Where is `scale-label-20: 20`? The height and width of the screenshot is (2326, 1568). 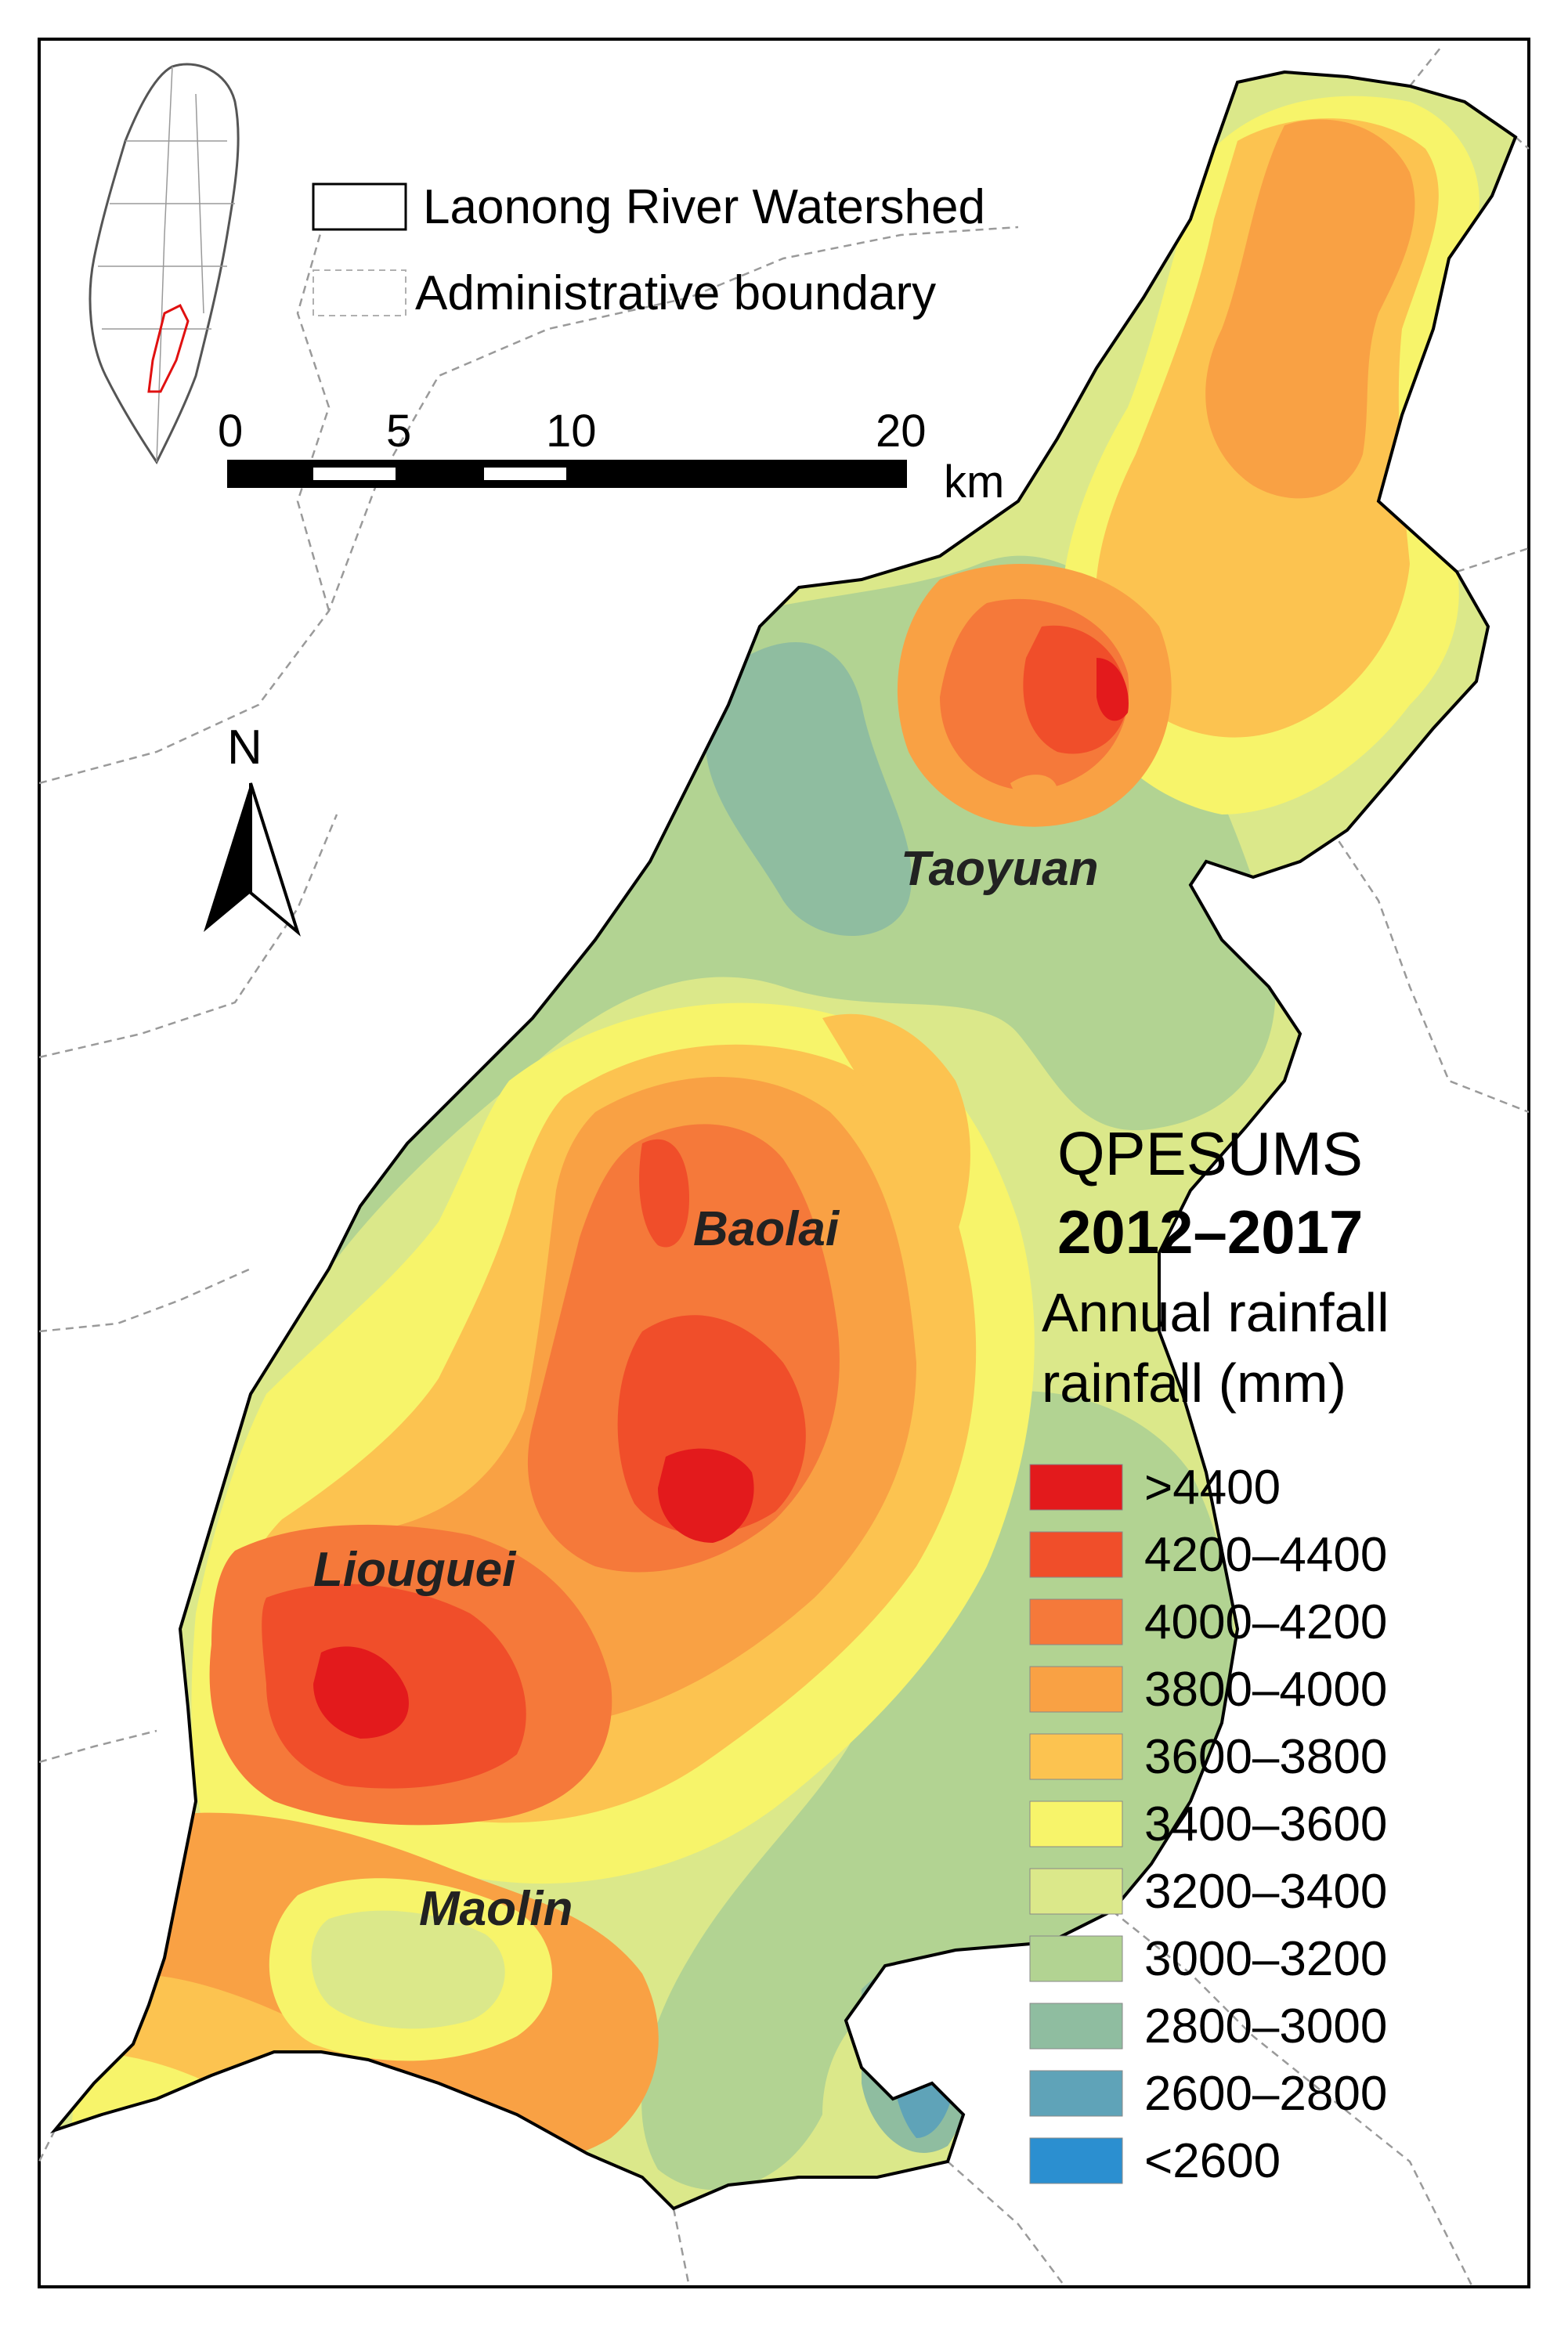 scale-label-20: 20 is located at coordinates (901, 431).